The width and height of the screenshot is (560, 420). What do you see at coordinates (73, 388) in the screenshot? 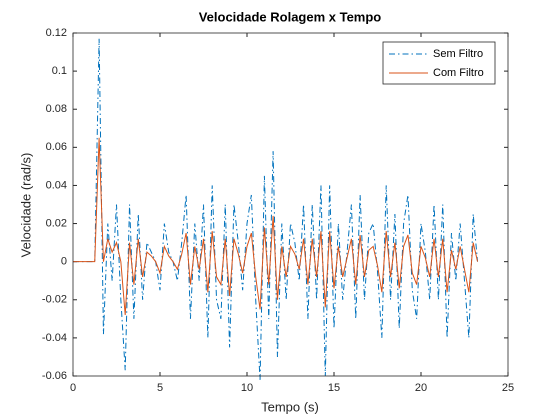
I see `x-tick-label: 0` at bounding box center [73, 388].